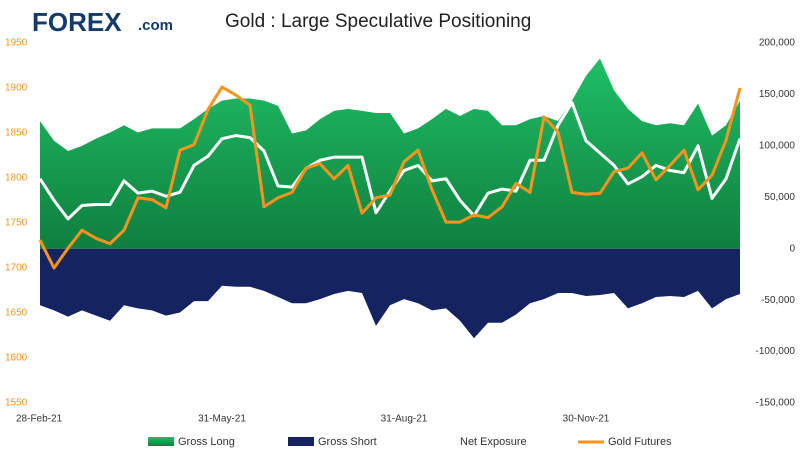 The image size is (800, 457). What do you see at coordinates (378, 21) in the screenshot?
I see `chart-title: Gold : Large Speculative Positioning` at bounding box center [378, 21].